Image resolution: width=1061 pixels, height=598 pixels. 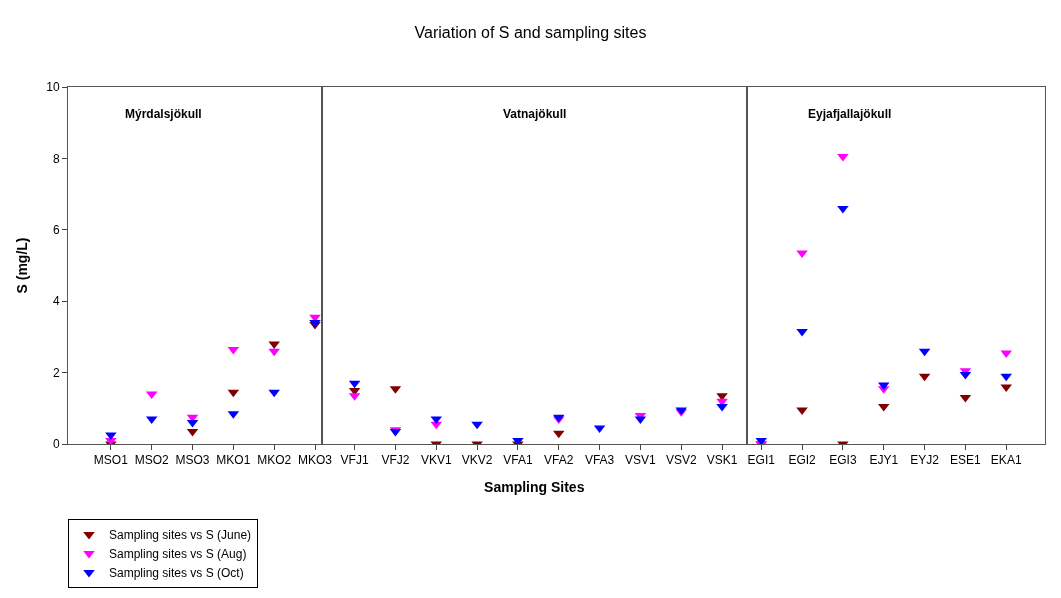 What do you see at coordinates (1006, 460) in the screenshot?
I see `x-tick-label: EKA1` at bounding box center [1006, 460].